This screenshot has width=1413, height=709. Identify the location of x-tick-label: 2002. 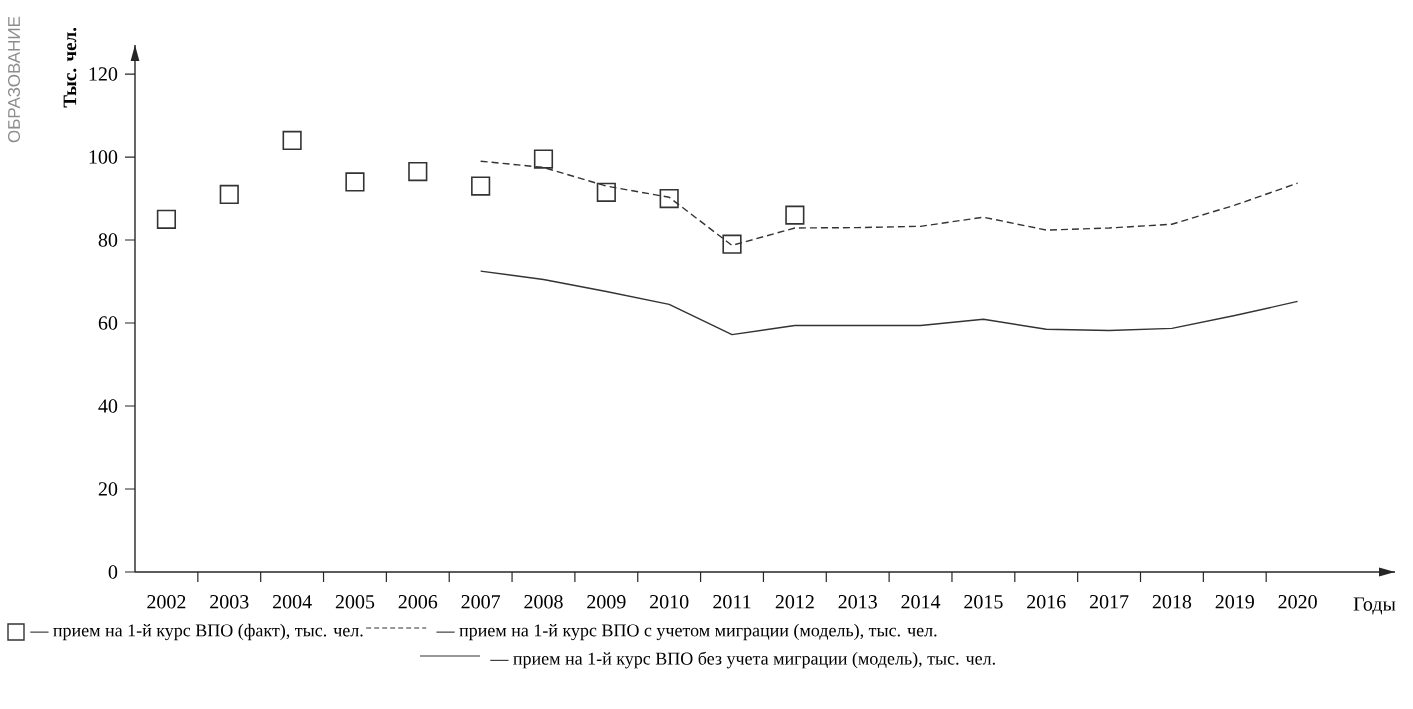
(166, 602).